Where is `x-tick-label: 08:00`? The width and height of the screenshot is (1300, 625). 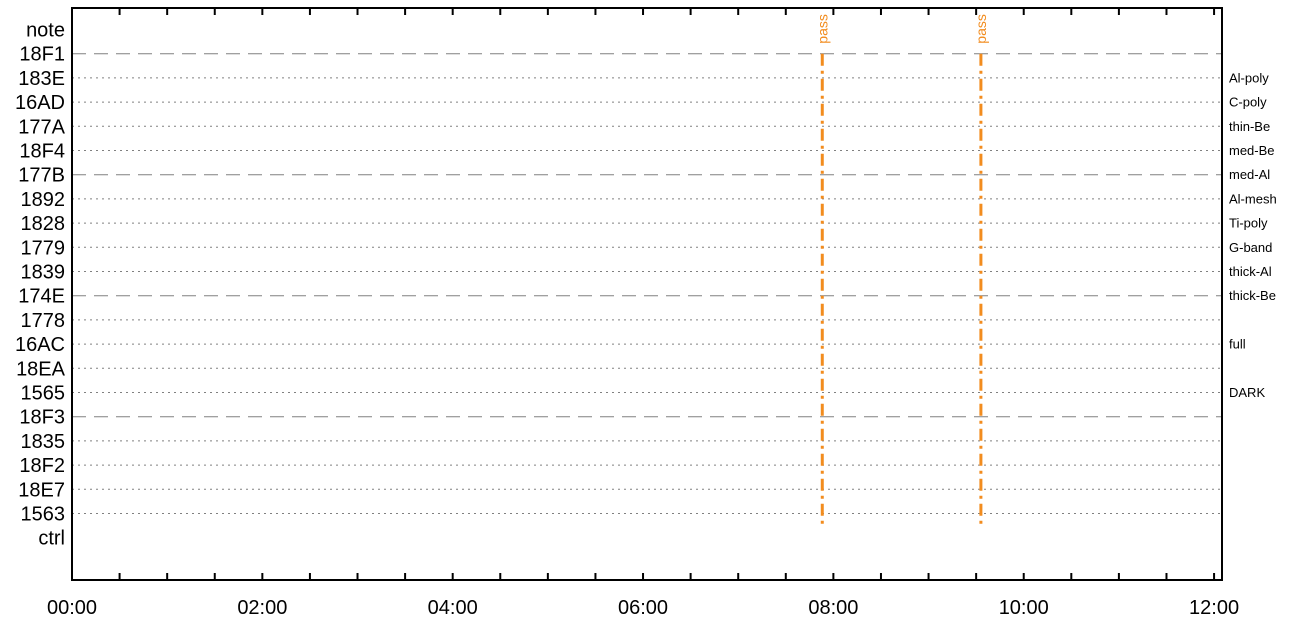
x-tick-label: 08:00 is located at coordinates (833, 608).